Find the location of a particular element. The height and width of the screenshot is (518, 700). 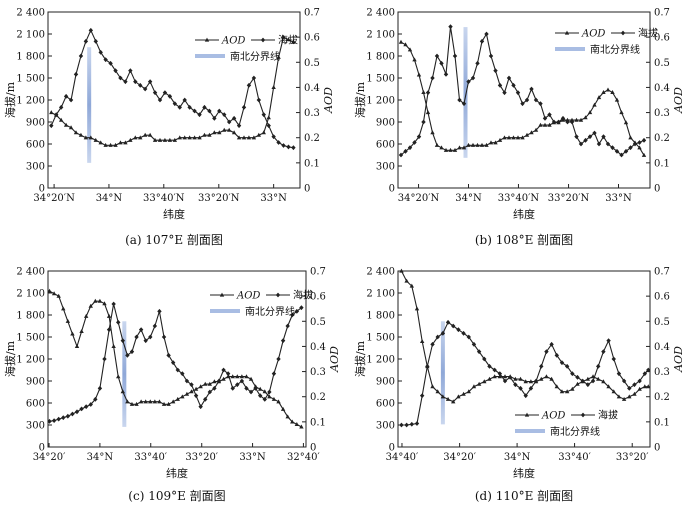

y2-tick-label: 0.6 is located at coordinates (312, 38).